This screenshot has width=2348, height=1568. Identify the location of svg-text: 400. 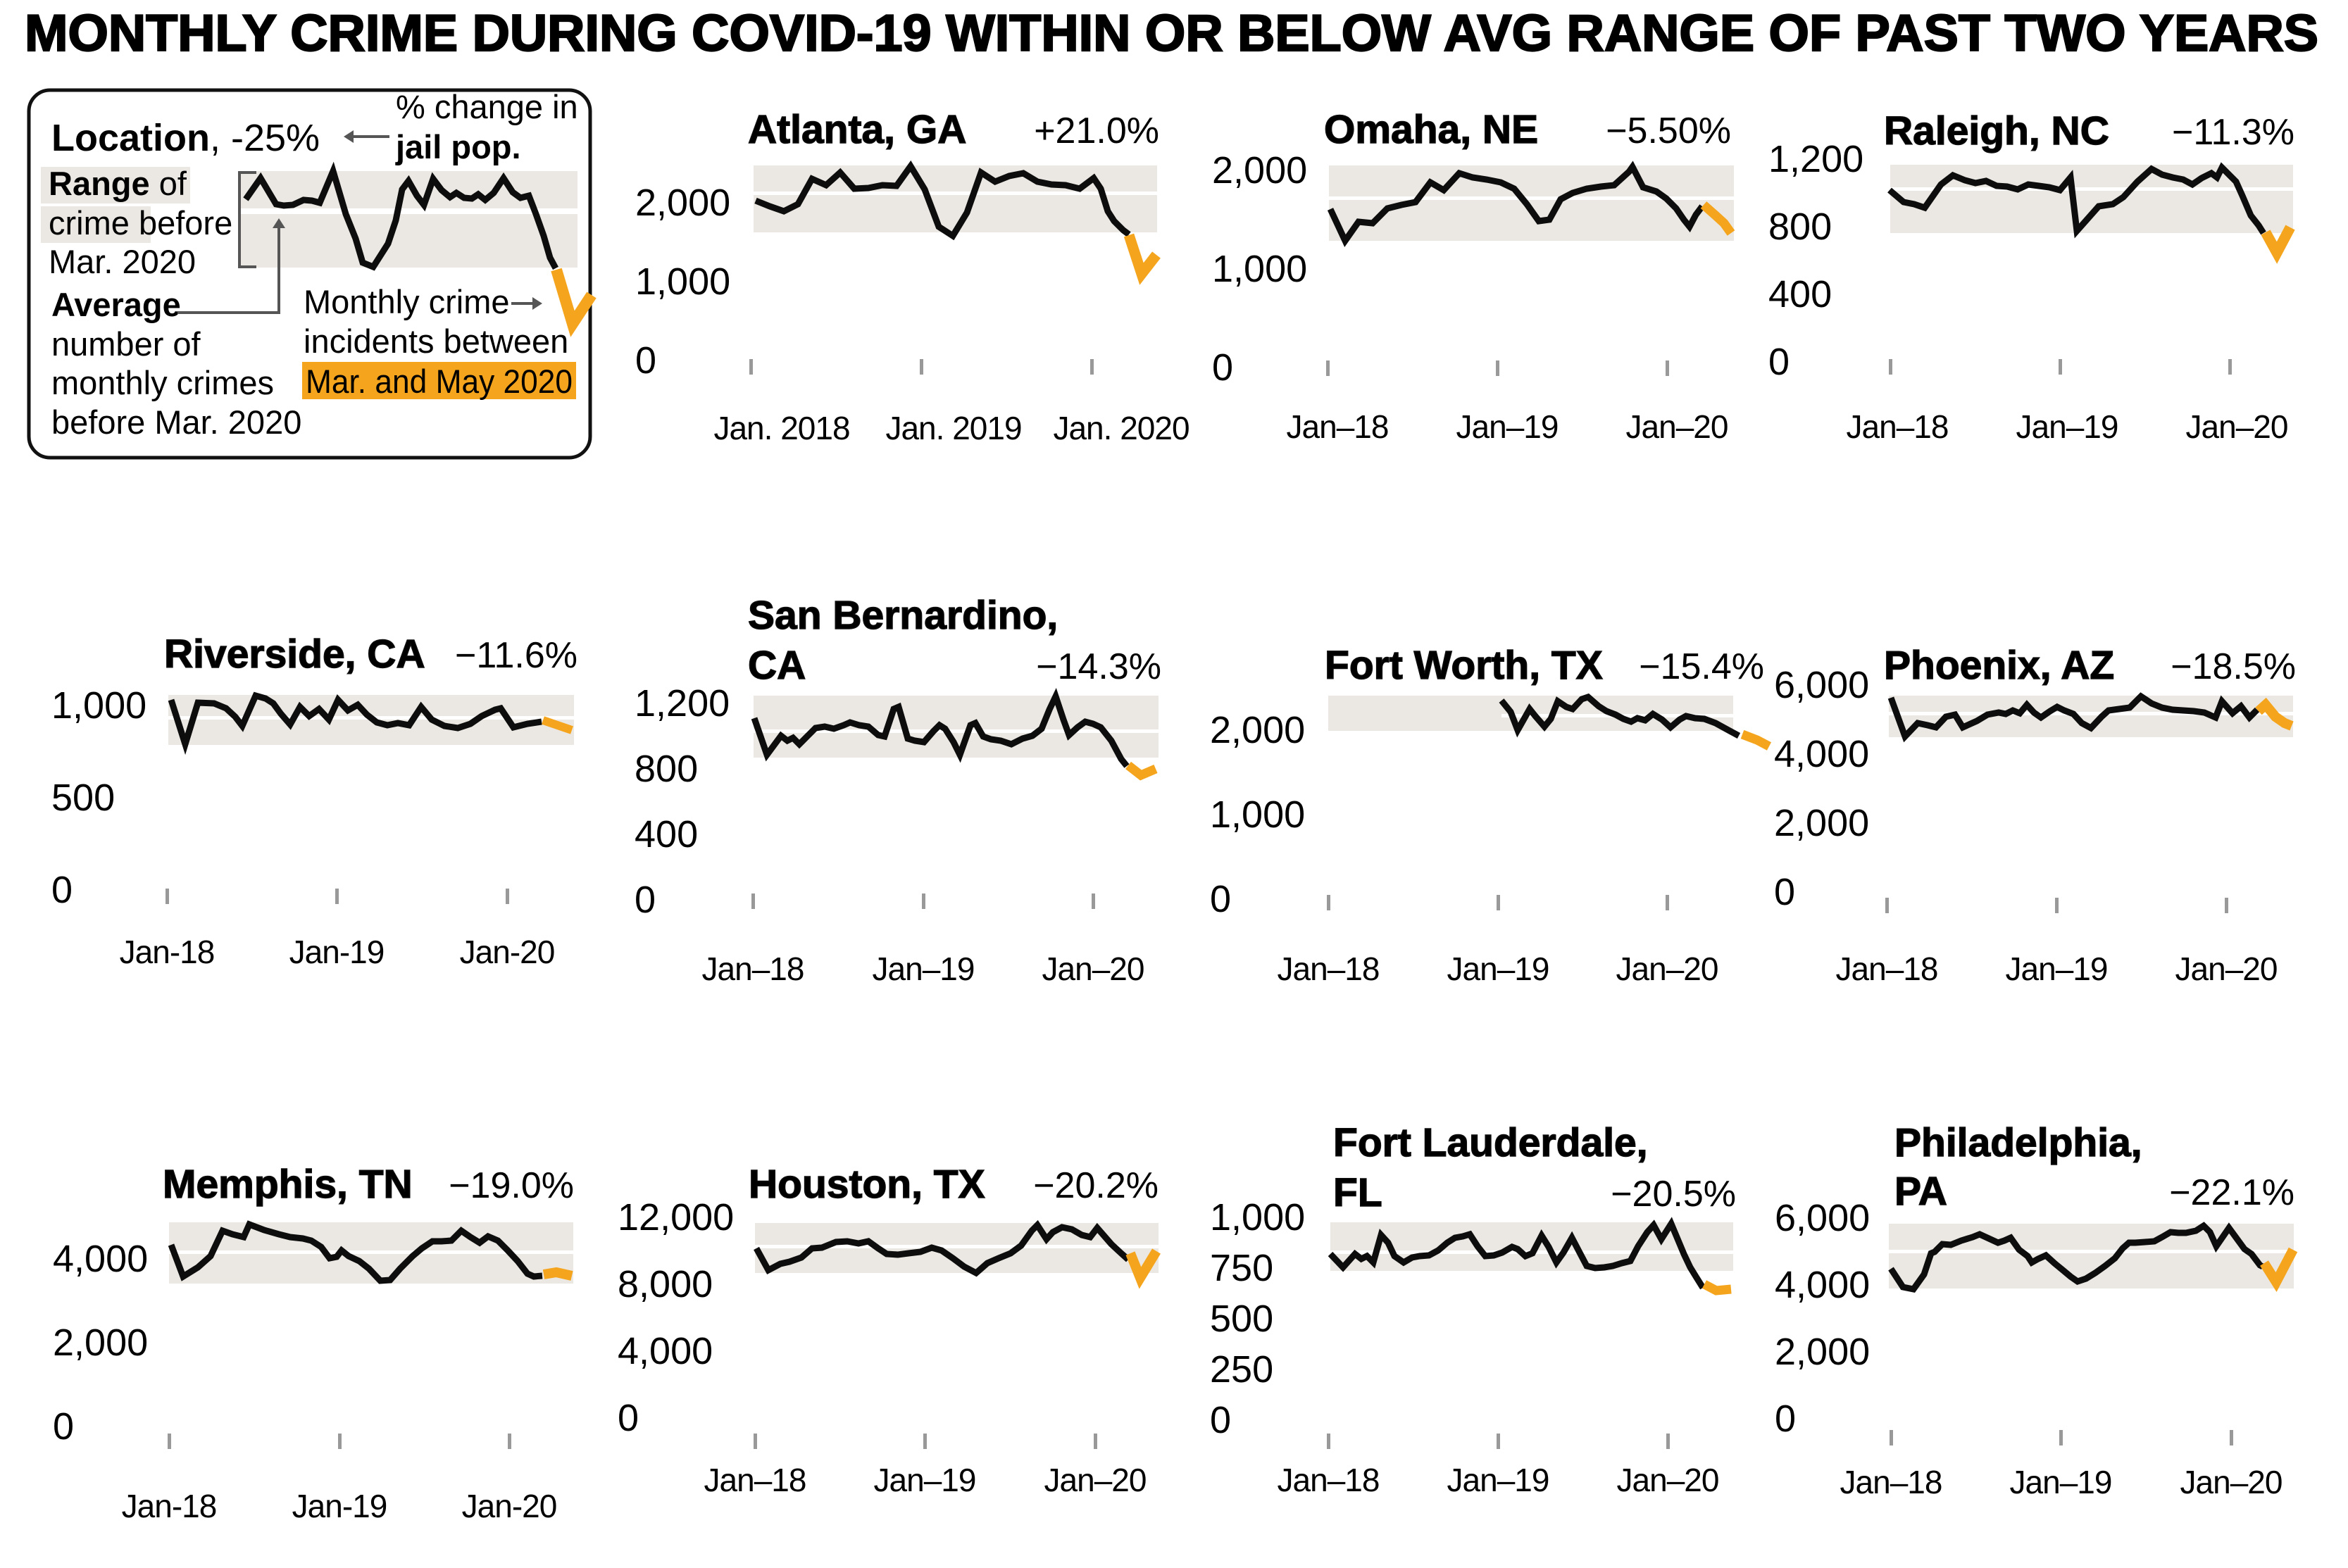
(1800, 294).